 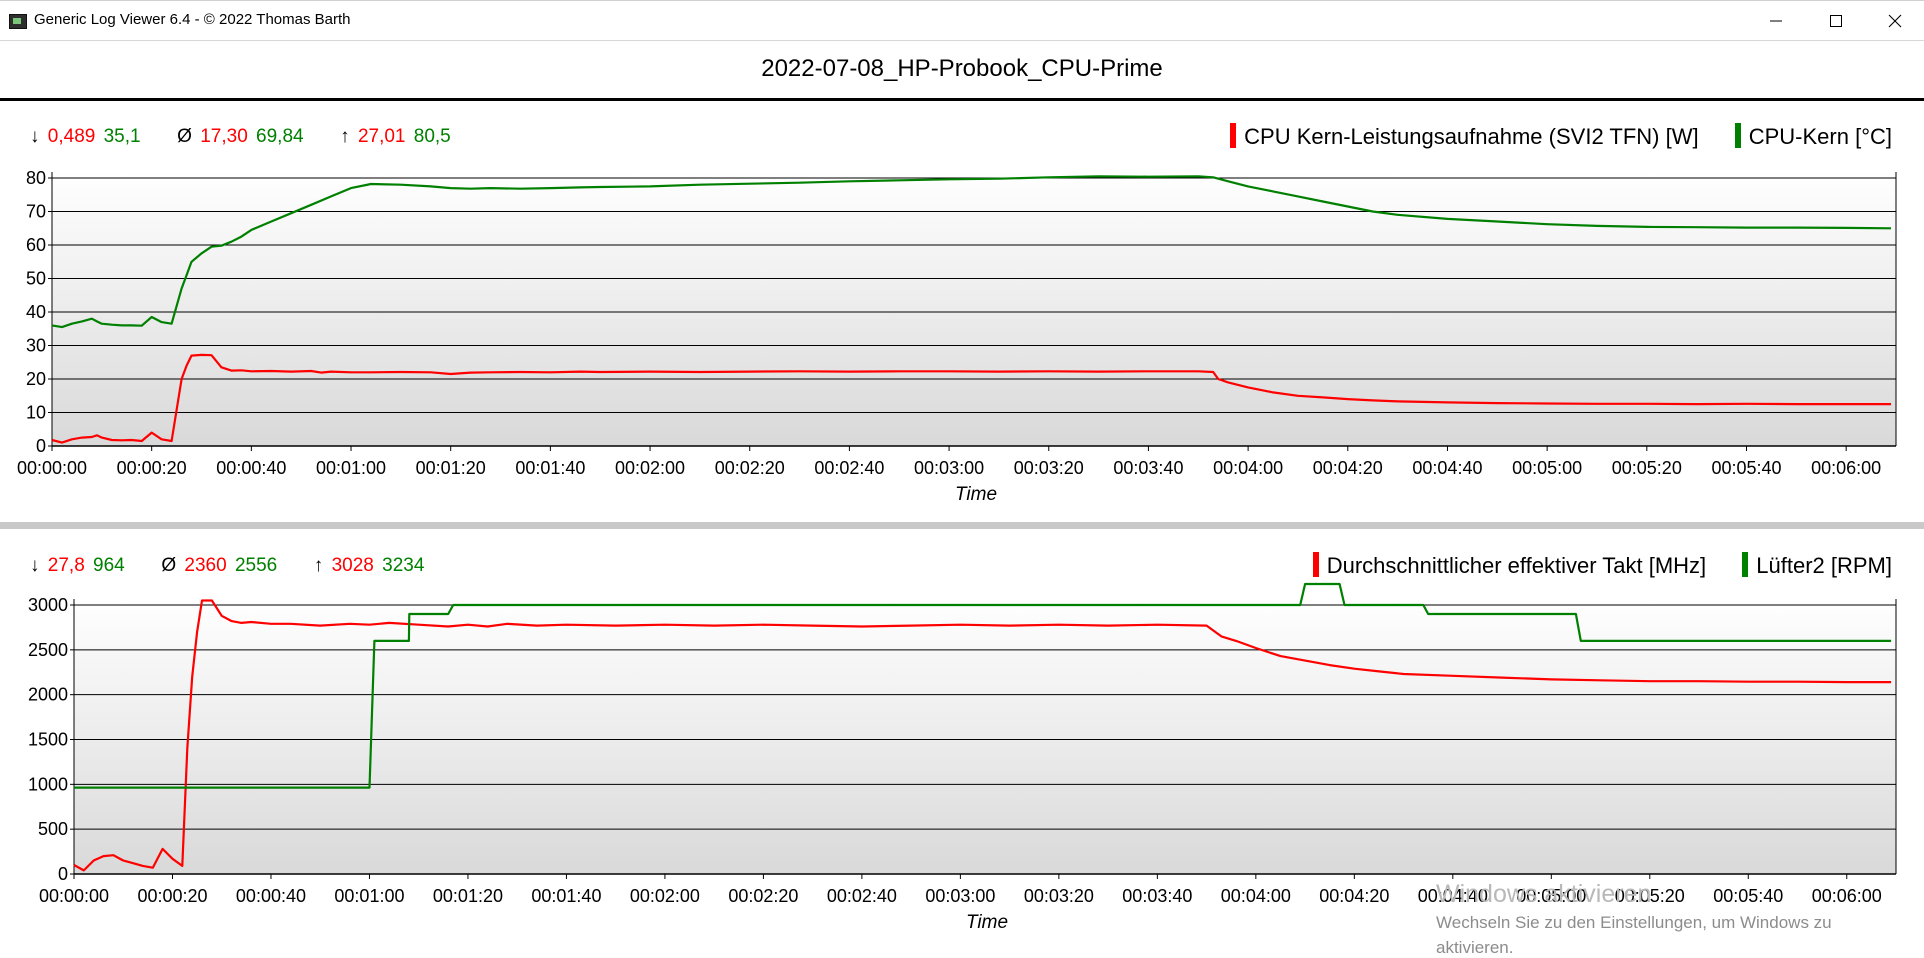 I want to click on y-tick-label: 70, so click(x=36, y=212).